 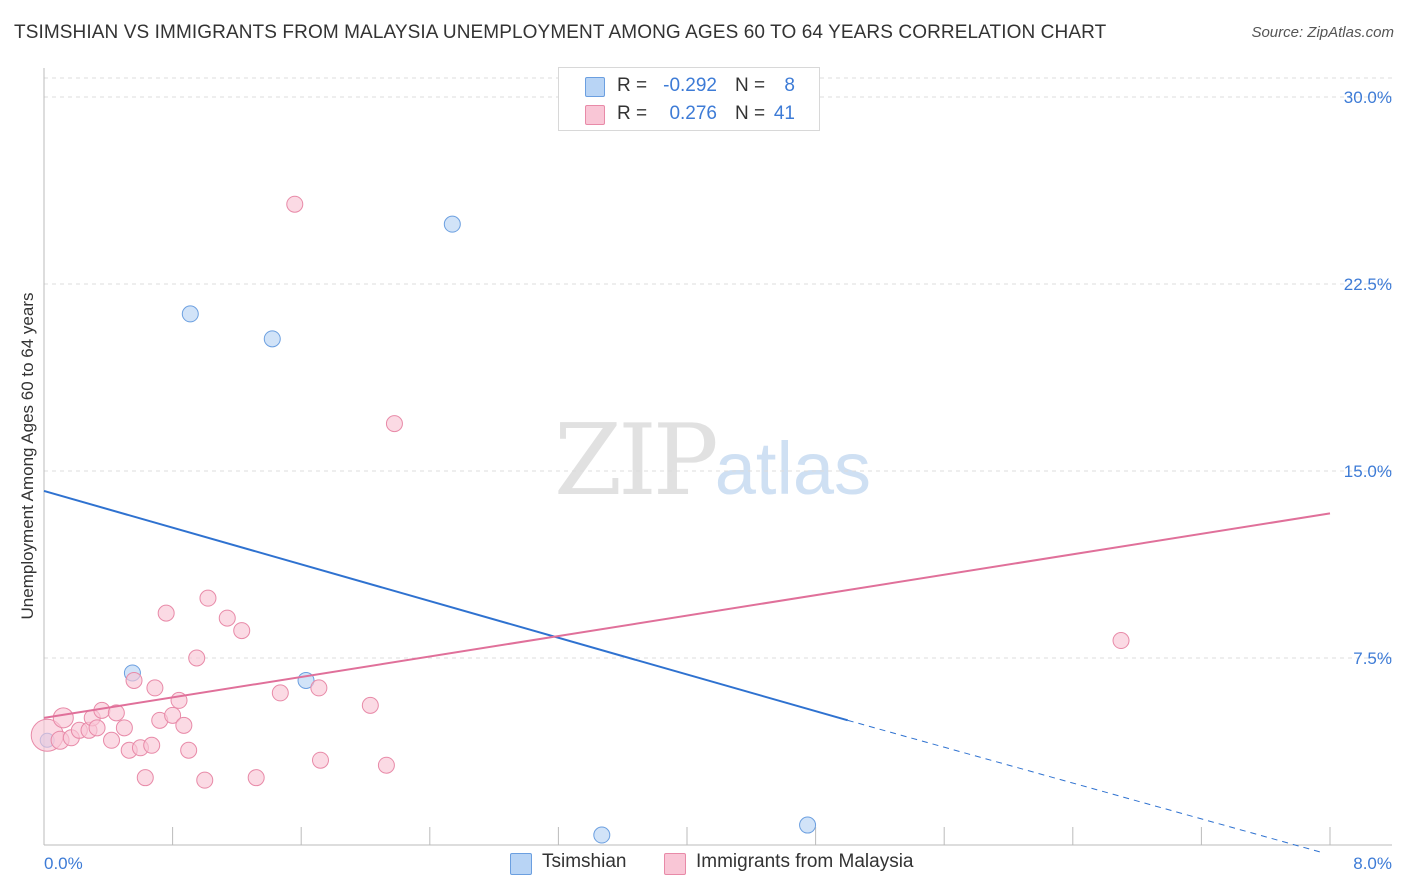 What do you see at coordinates (636, 461) in the screenshot?
I see `watermark-zip: ZIP` at bounding box center [636, 461].